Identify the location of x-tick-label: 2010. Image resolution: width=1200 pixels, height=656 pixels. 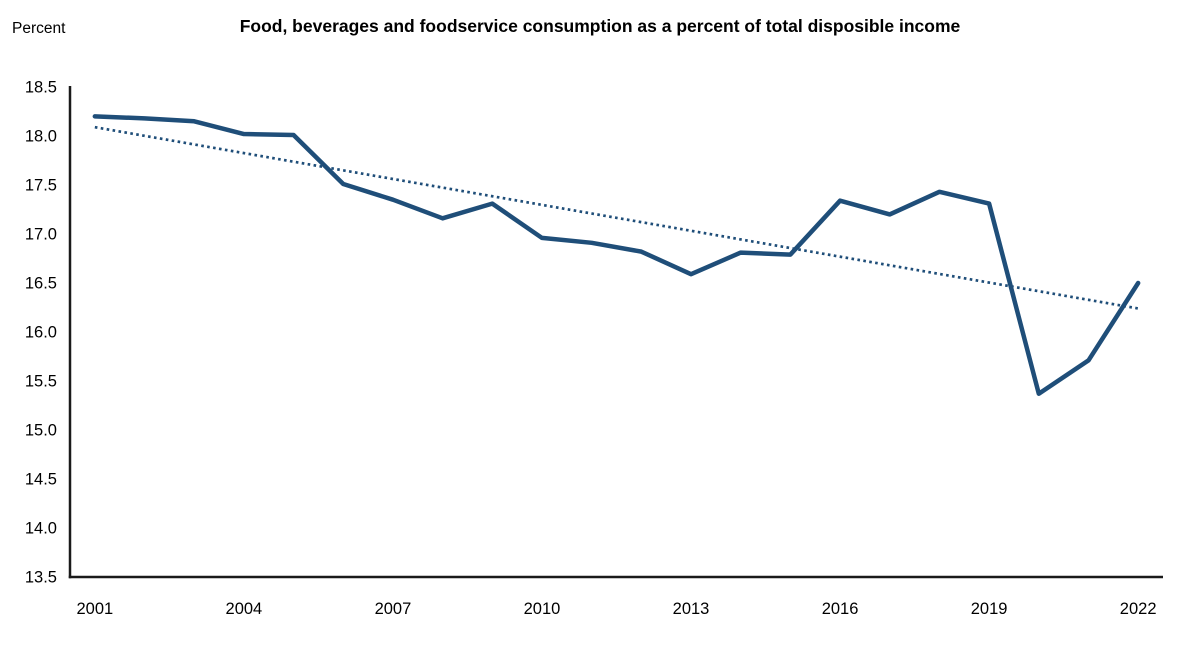
(542, 609).